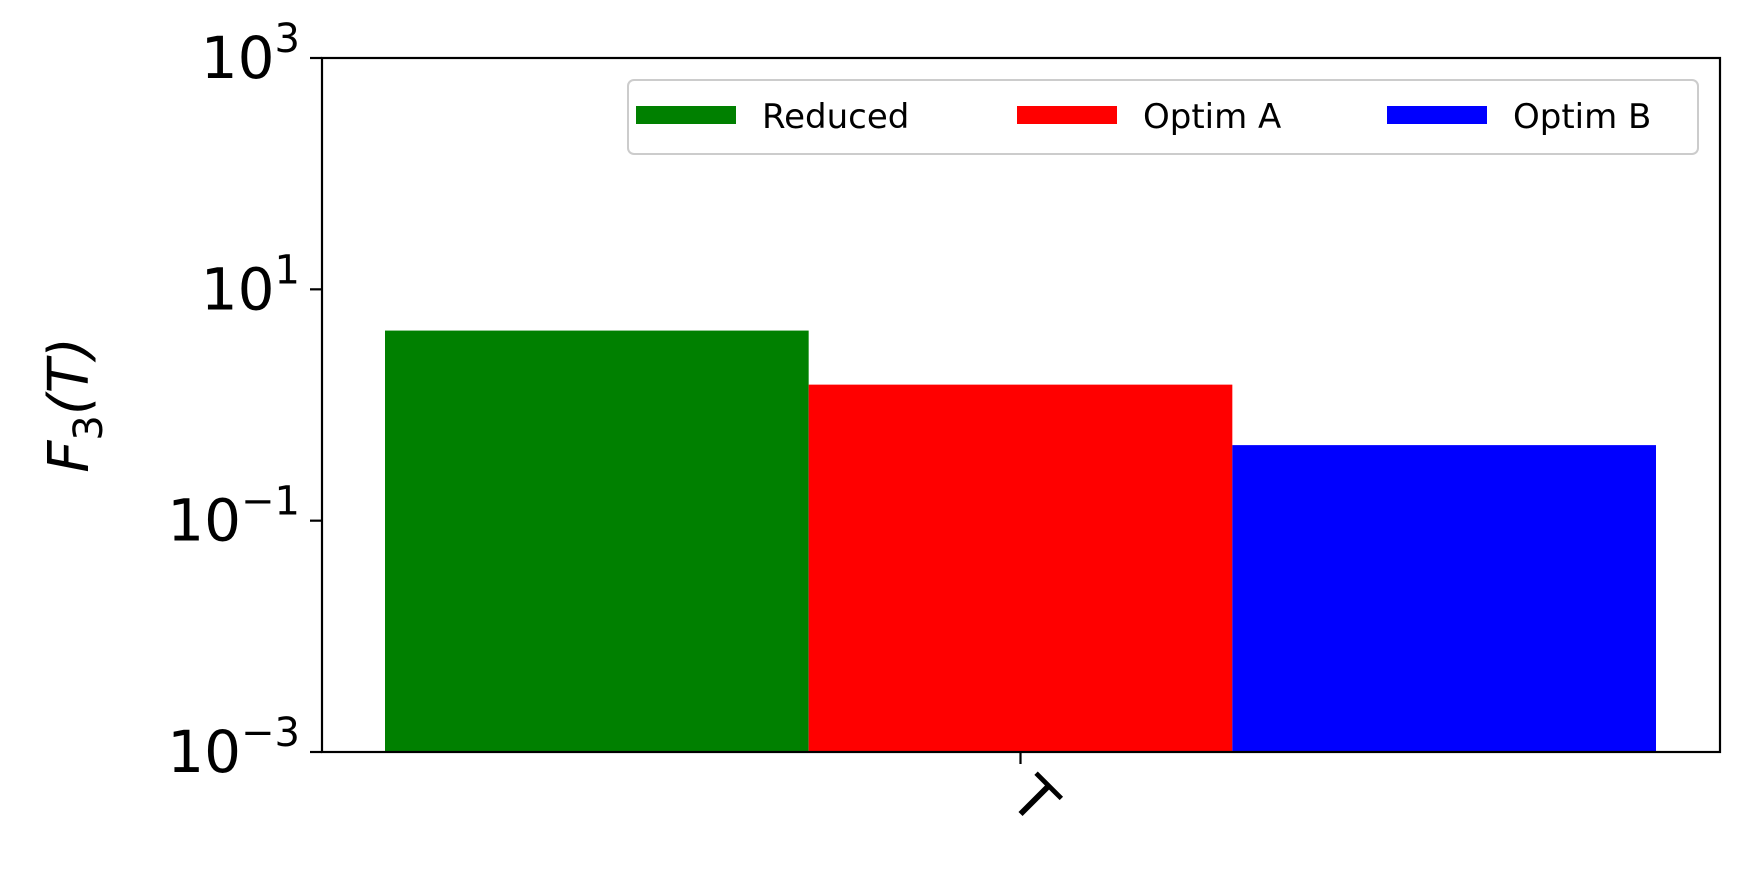  Describe the element at coordinates (1582, 117) in the screenshot. I see `legend-label-optim-b: Optim B` at that location.